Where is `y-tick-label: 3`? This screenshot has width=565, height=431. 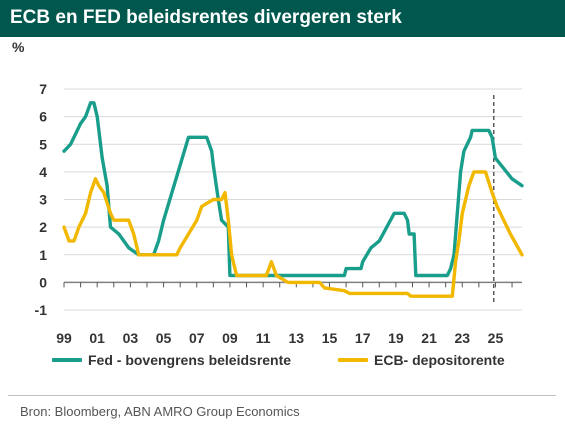 y-tick-label: 3 is located at coordinates (43, 200).